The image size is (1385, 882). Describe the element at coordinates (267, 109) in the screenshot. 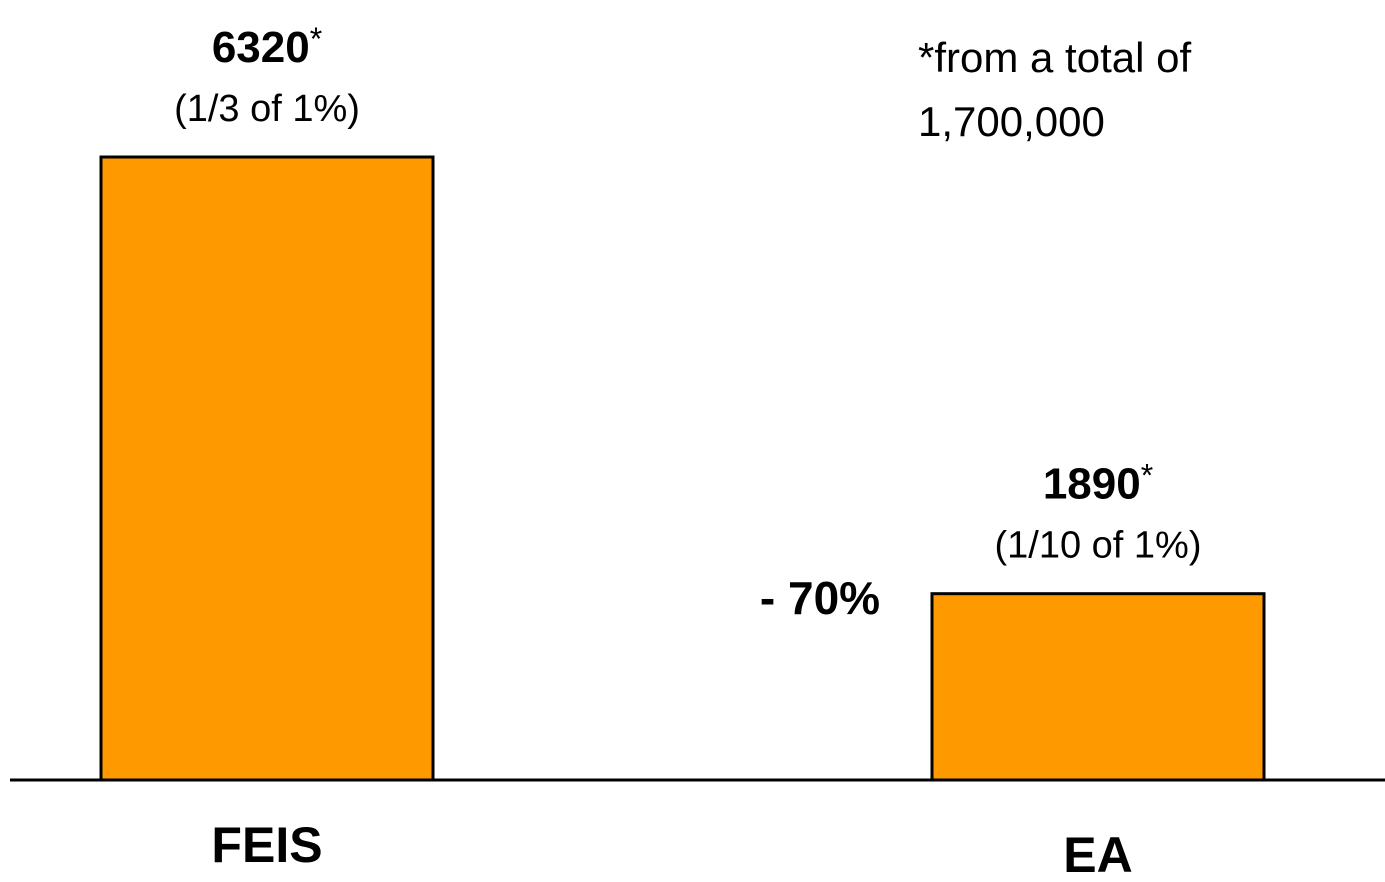

I see `data-label-sub: (1/3 of 1%)` at that location.